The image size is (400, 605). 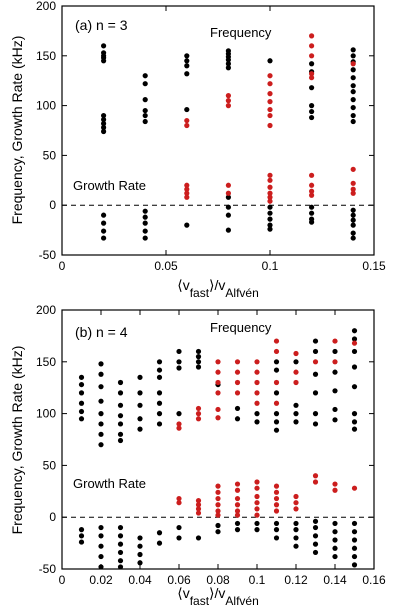 What do you see at coordinates (101, 332) in the screenshot?
I see `panel-title: (b) n = 4` at bounding box center [101, 332].